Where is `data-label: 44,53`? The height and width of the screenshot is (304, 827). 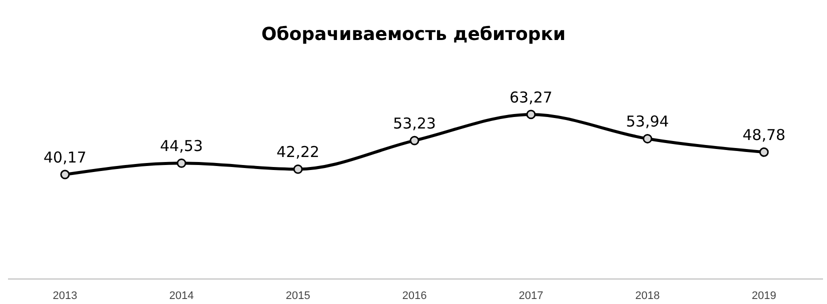
data-label: 44,53 is located at coordinates (181, 146).